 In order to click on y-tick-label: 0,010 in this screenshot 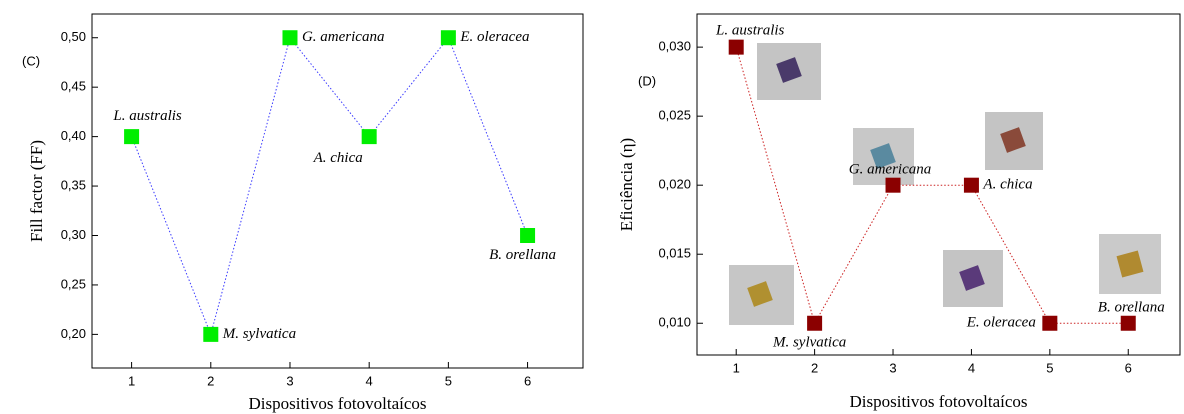, I will do `click(674, 322)`.